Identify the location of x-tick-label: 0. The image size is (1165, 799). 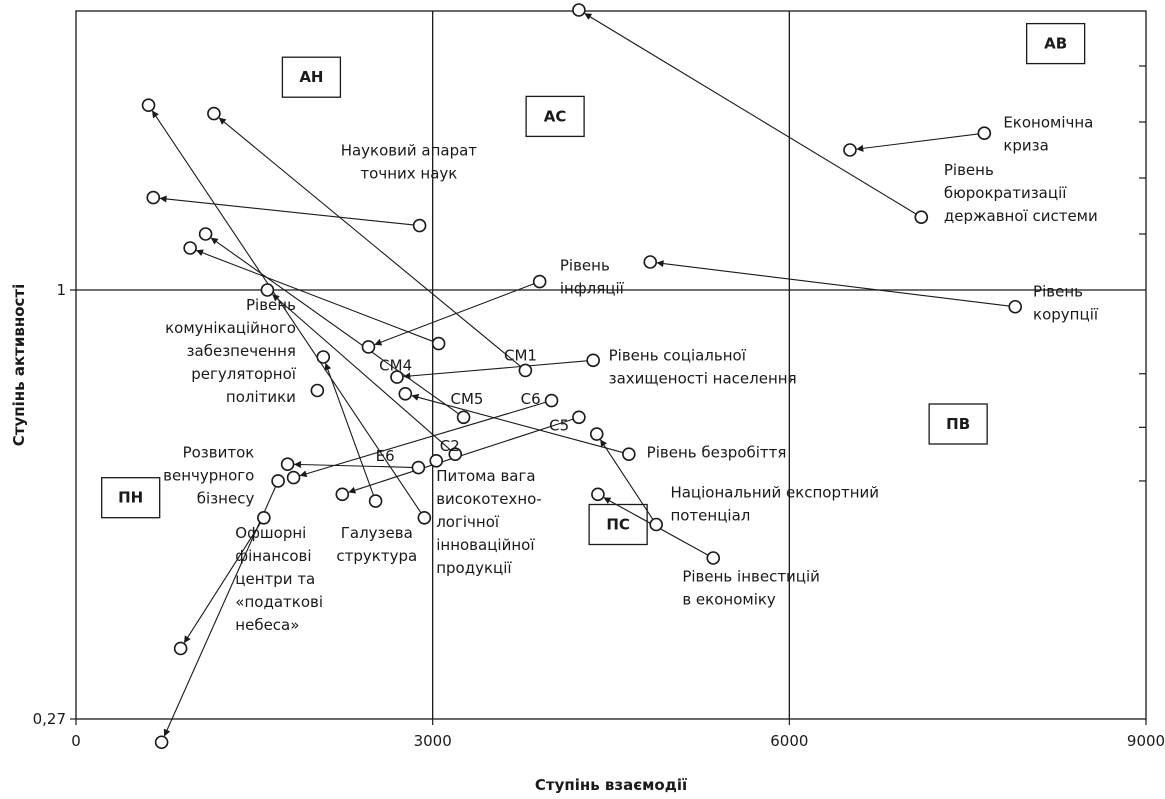
(76, 741).